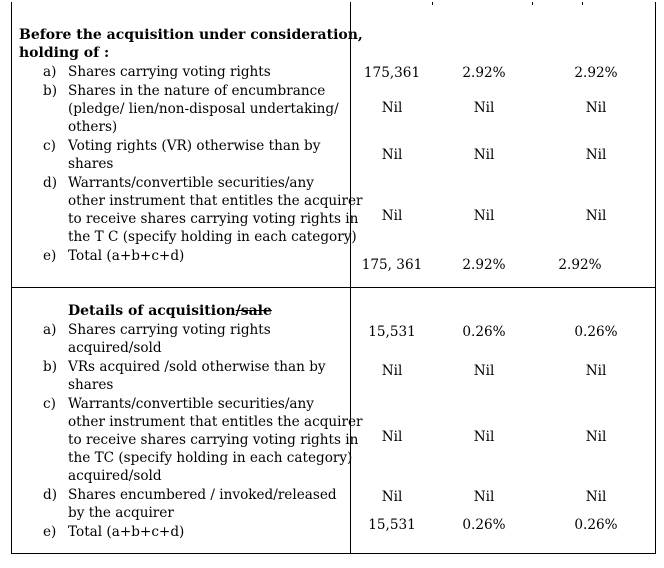 This screenshot has height=568, width=664. What do you see at coordinates (64, 53) in the screenshot?
I see `section-heading-before-cont: holding of :` at bounding box center [64, 53].